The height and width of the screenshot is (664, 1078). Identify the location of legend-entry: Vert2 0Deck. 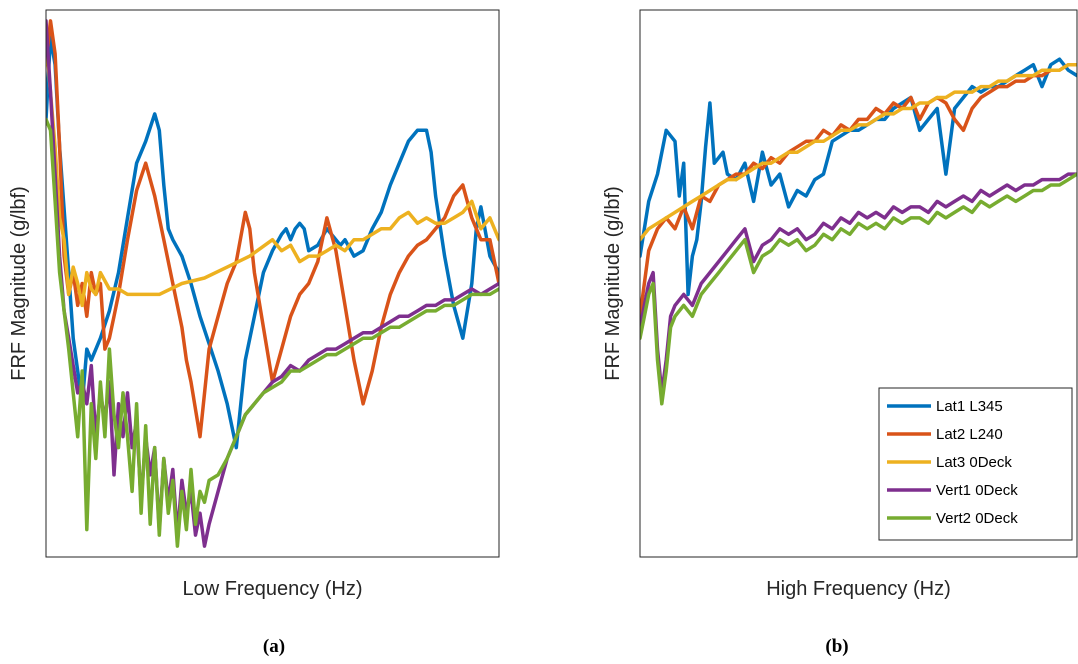
(977, 518).